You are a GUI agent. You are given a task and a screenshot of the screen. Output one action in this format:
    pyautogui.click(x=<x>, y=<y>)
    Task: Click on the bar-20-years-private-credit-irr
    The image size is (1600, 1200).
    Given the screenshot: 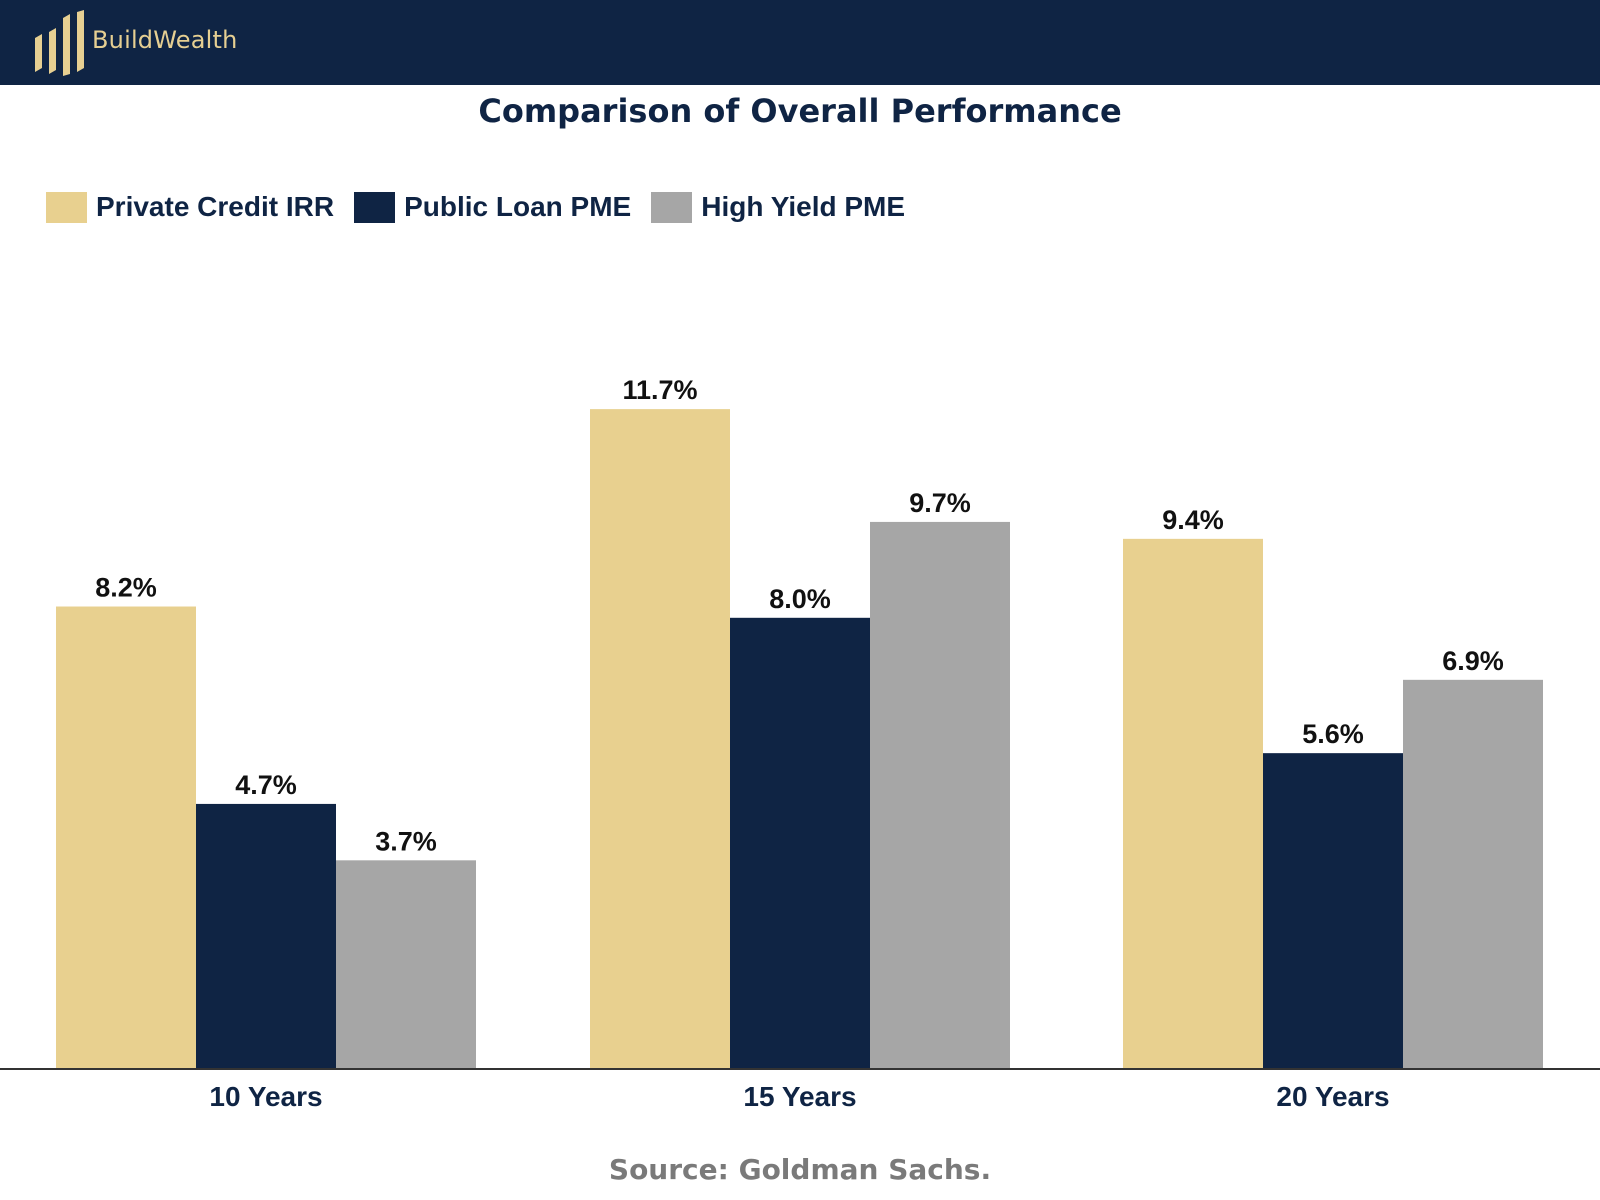 What is the action you would take?
    pyautogui.click(x=1193, y=803)
    